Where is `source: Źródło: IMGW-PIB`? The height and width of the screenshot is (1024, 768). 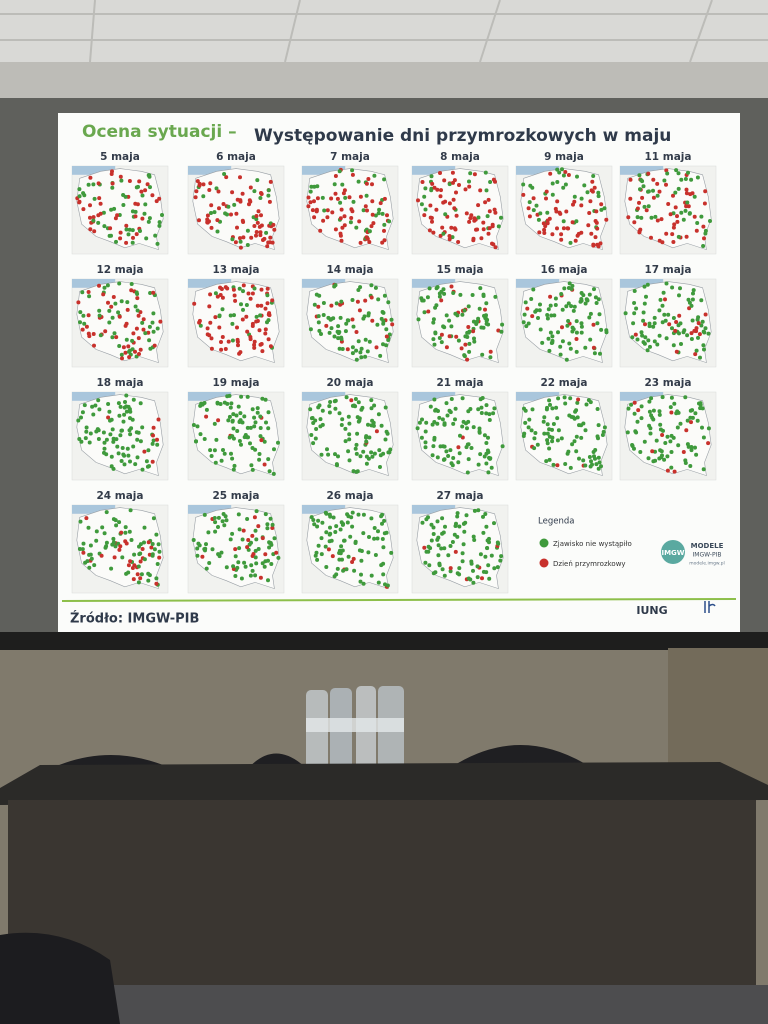 source: Źródło: IMGW-PIB is located at coordinates (134, 619).